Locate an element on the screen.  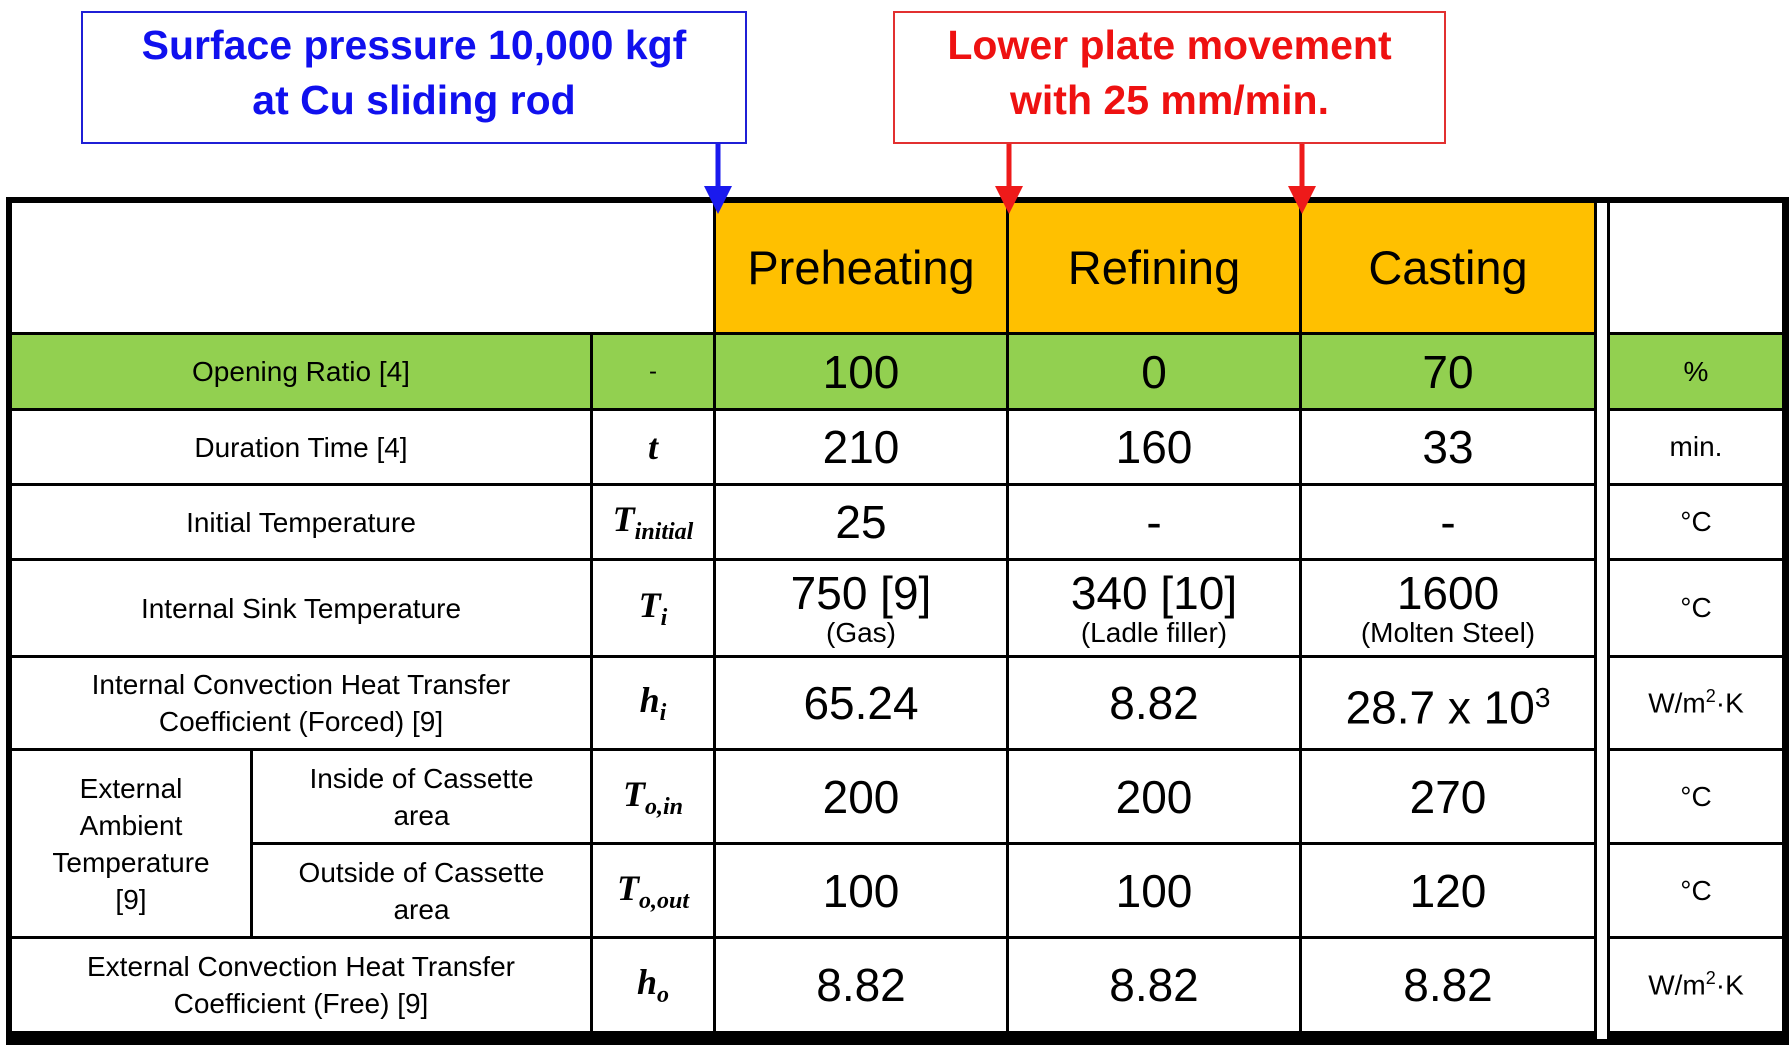
duration-time-refining: 160 is located at coordinates (1154, 447).